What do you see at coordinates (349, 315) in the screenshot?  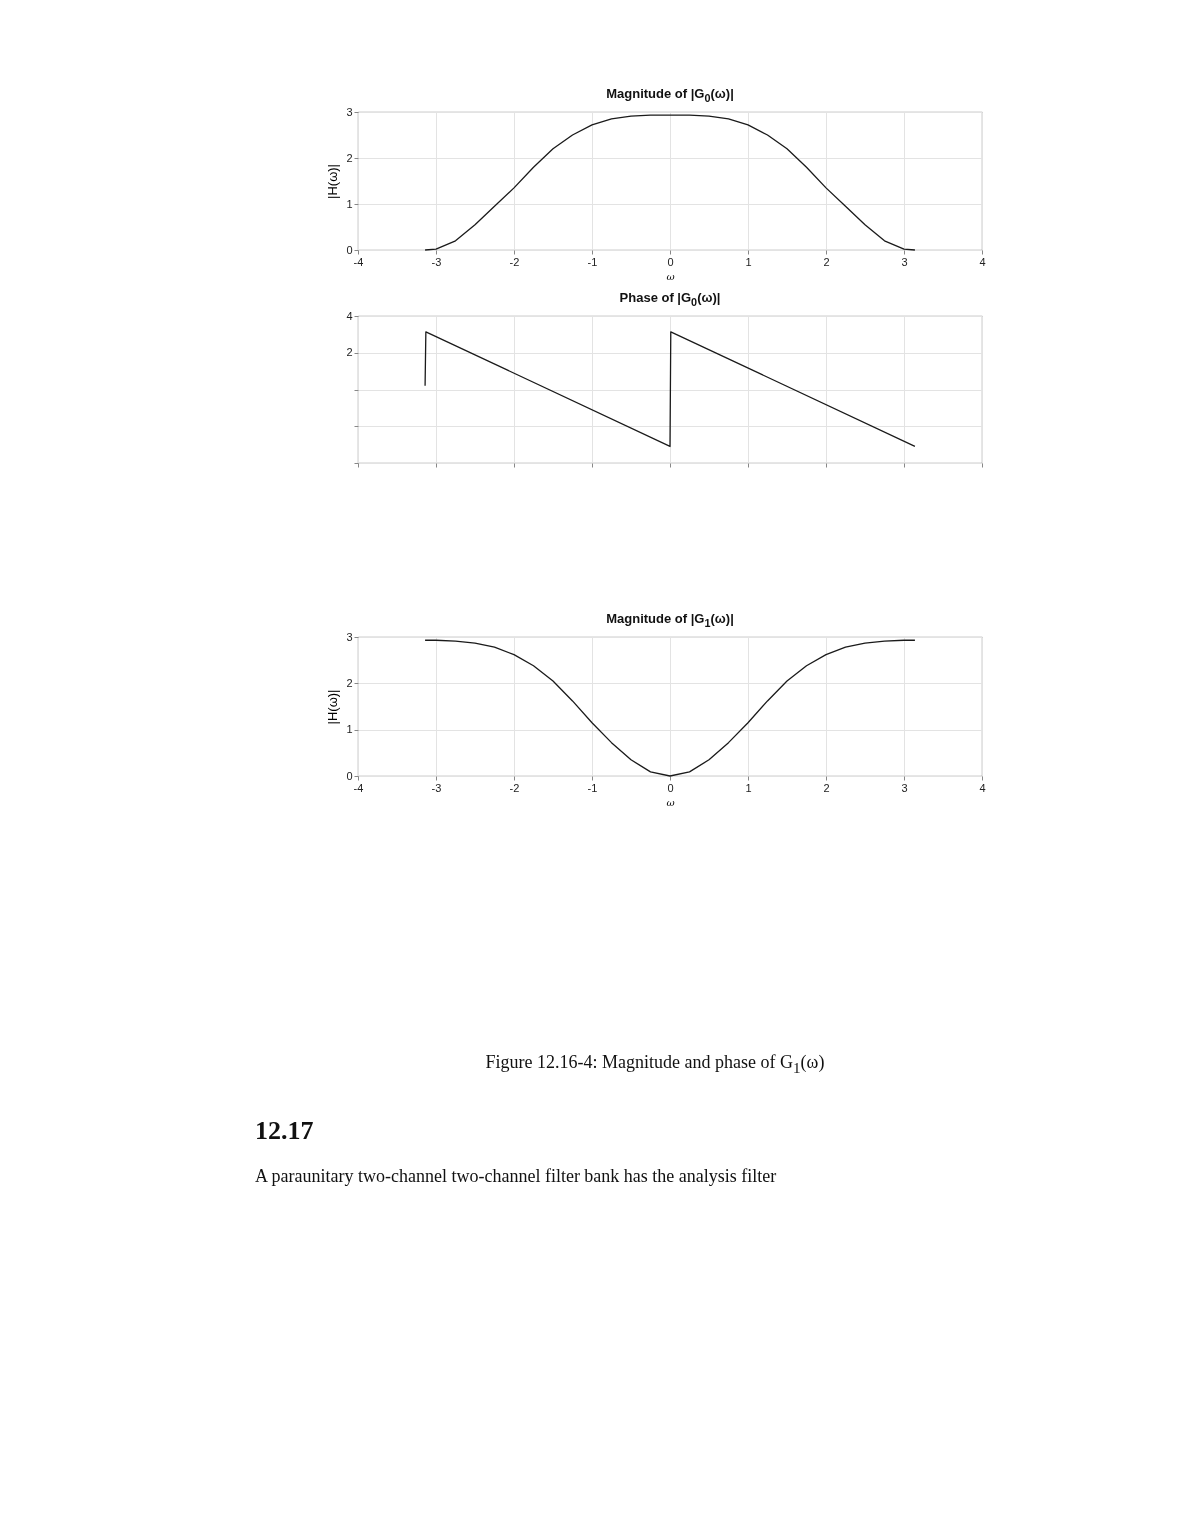 I see `y-tick-label: 4` at bounding box center [349, 315].